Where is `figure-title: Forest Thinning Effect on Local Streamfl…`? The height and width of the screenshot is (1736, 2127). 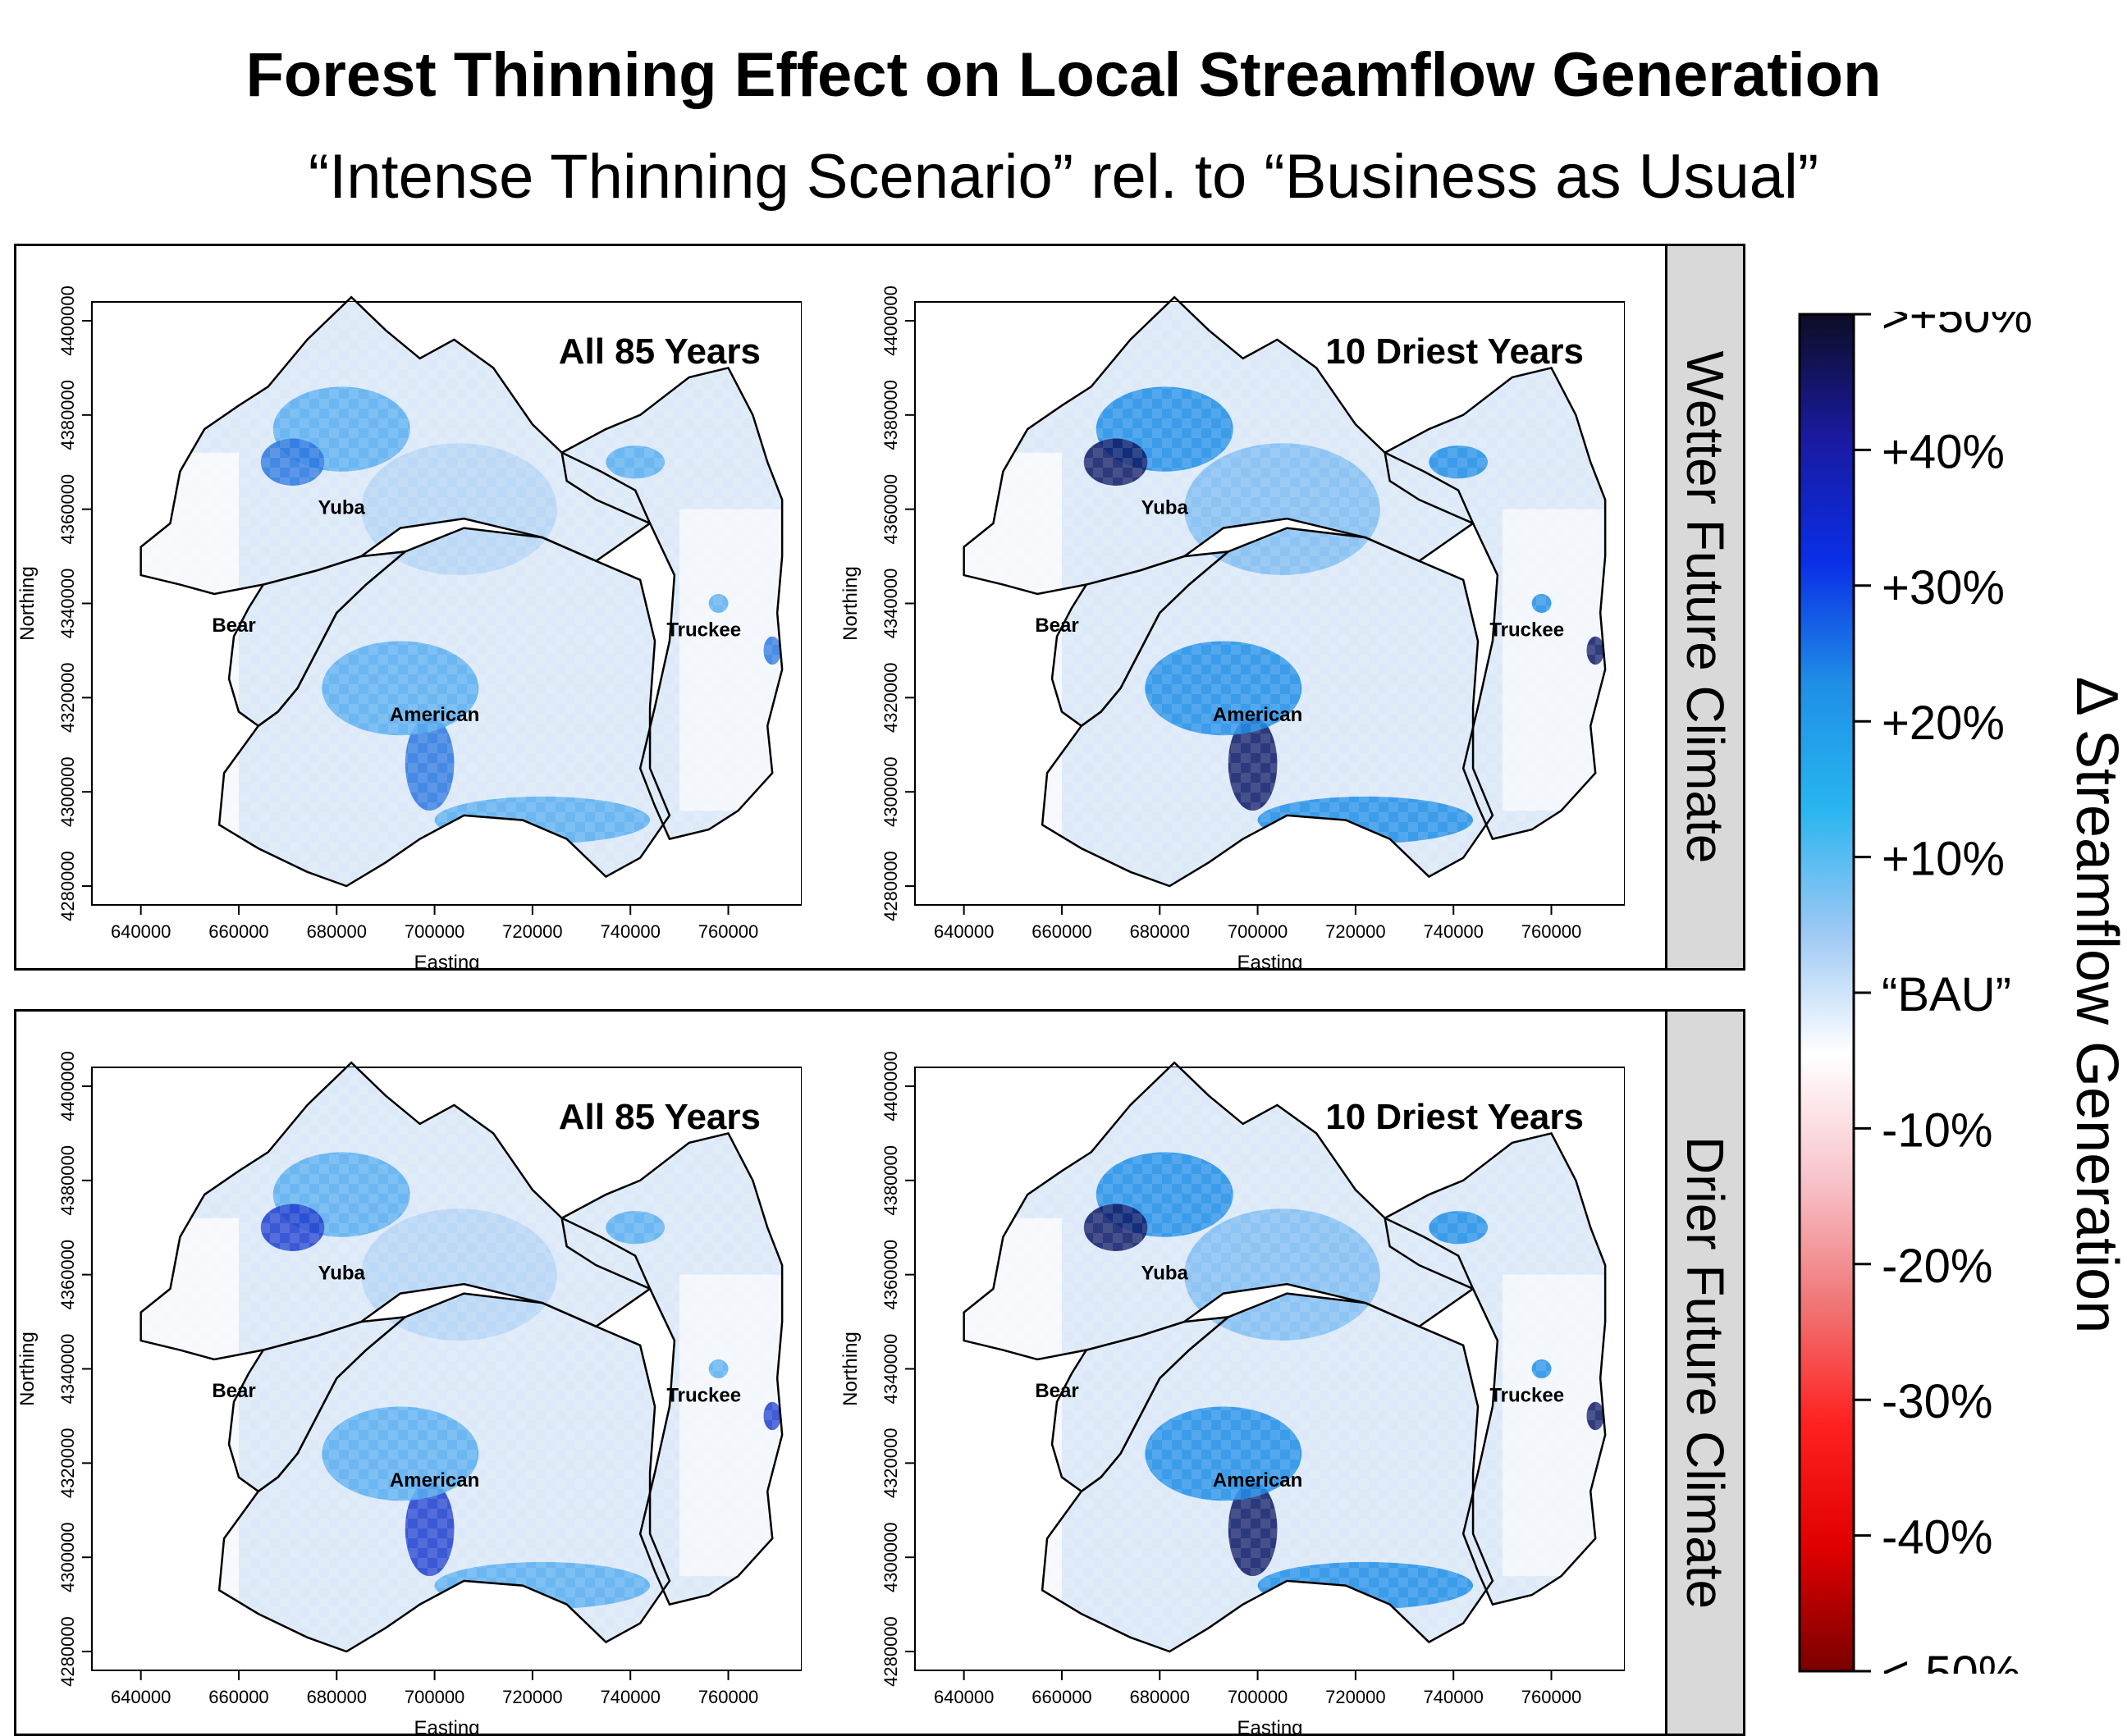 figure-title: Forest Thinning Effect on Local Streamfl… is located at coordinates (1063, 75).